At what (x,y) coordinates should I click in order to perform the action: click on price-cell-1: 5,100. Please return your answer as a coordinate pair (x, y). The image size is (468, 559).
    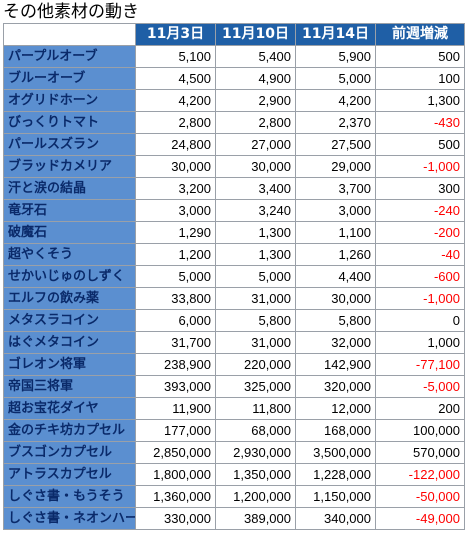
    Looking at the image, I should click on (175, 56).